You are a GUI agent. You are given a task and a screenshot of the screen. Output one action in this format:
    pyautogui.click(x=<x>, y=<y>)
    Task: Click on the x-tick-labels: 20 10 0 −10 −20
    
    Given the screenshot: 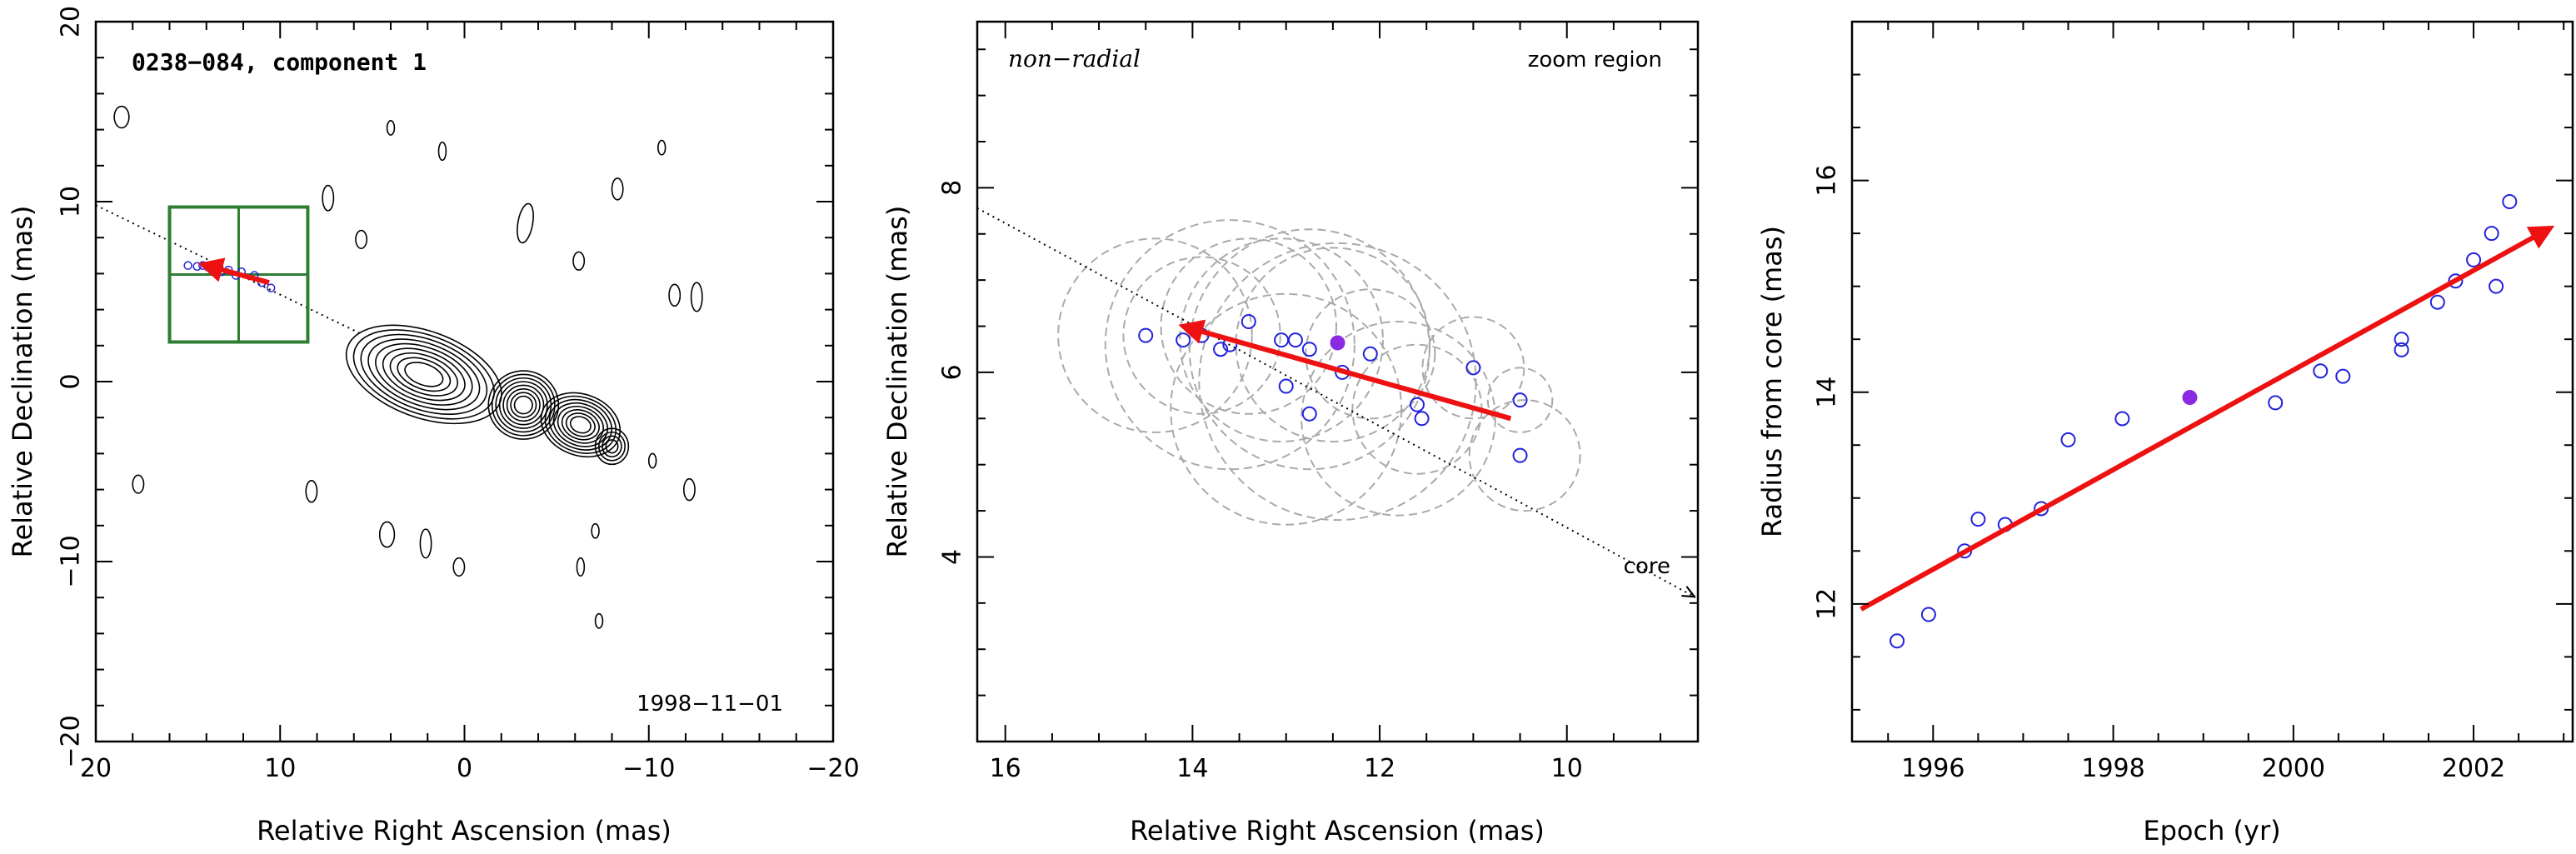 What is the action you would take?
    pyautogui.click(x=470, y=768)
    